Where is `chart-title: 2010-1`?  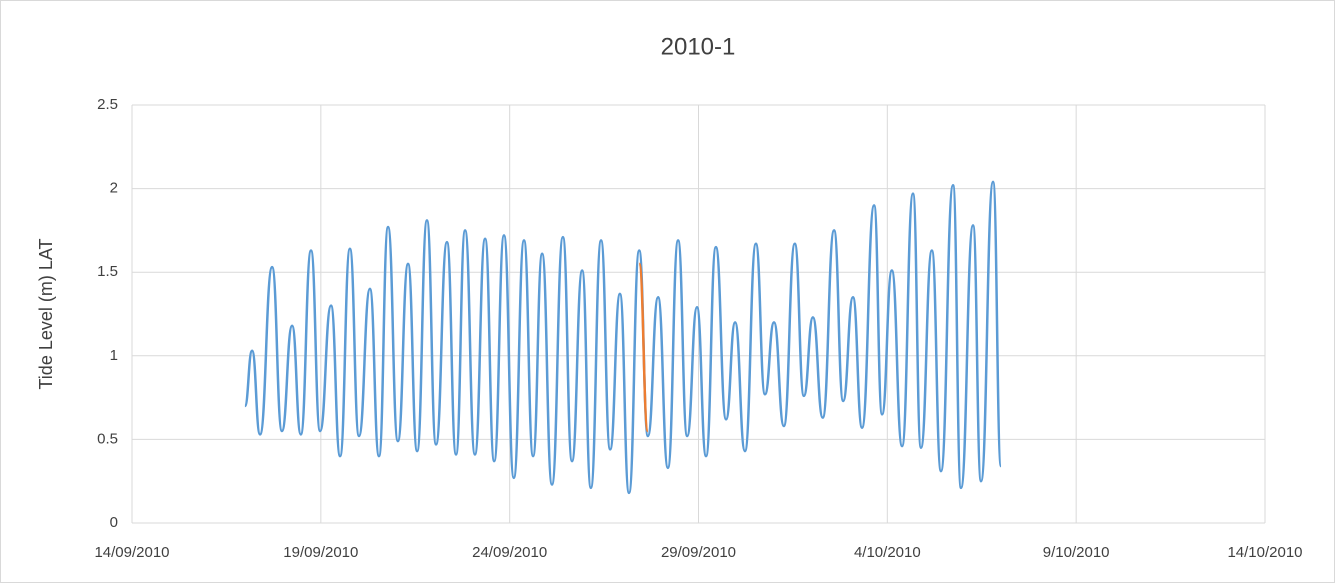 chart-title: 2010-1 is located at coordinates (698, 46).